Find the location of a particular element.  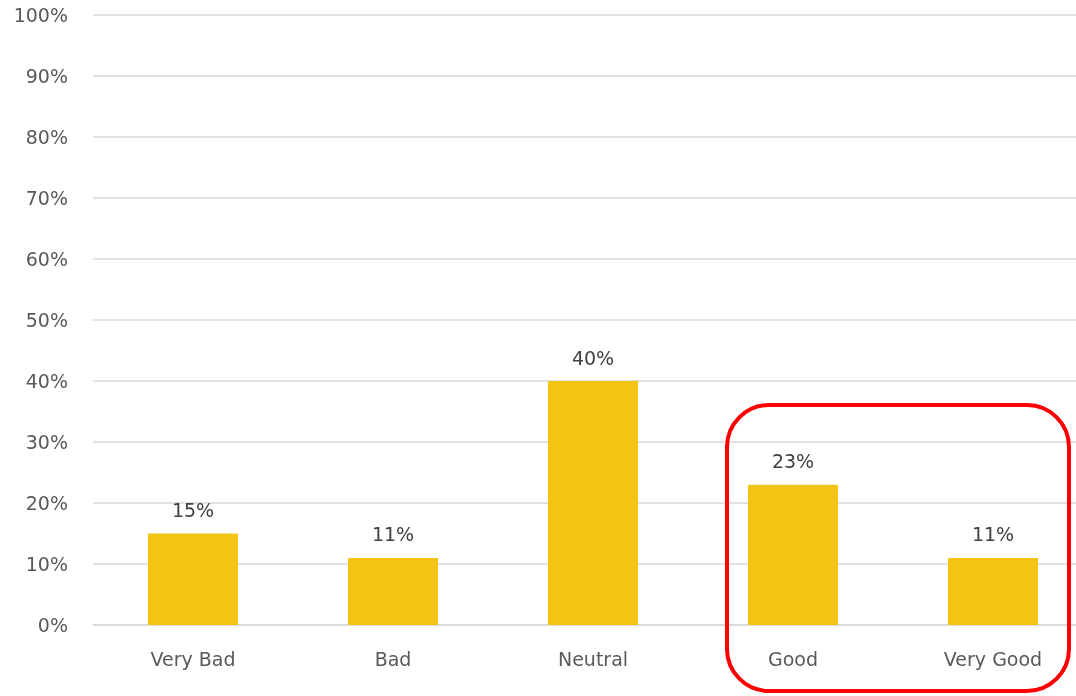

y-tick-label: 40% is located at coordinates (46, 381).